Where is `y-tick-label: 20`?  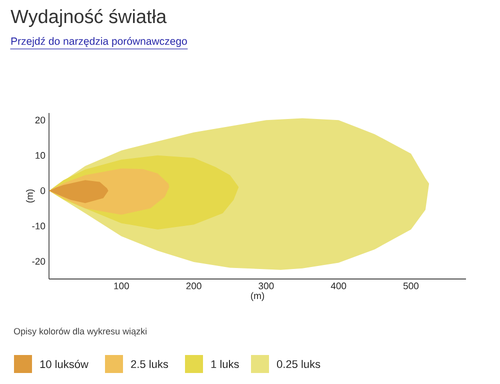
y-tick-label: 20 is located at coordinates (40, 120).